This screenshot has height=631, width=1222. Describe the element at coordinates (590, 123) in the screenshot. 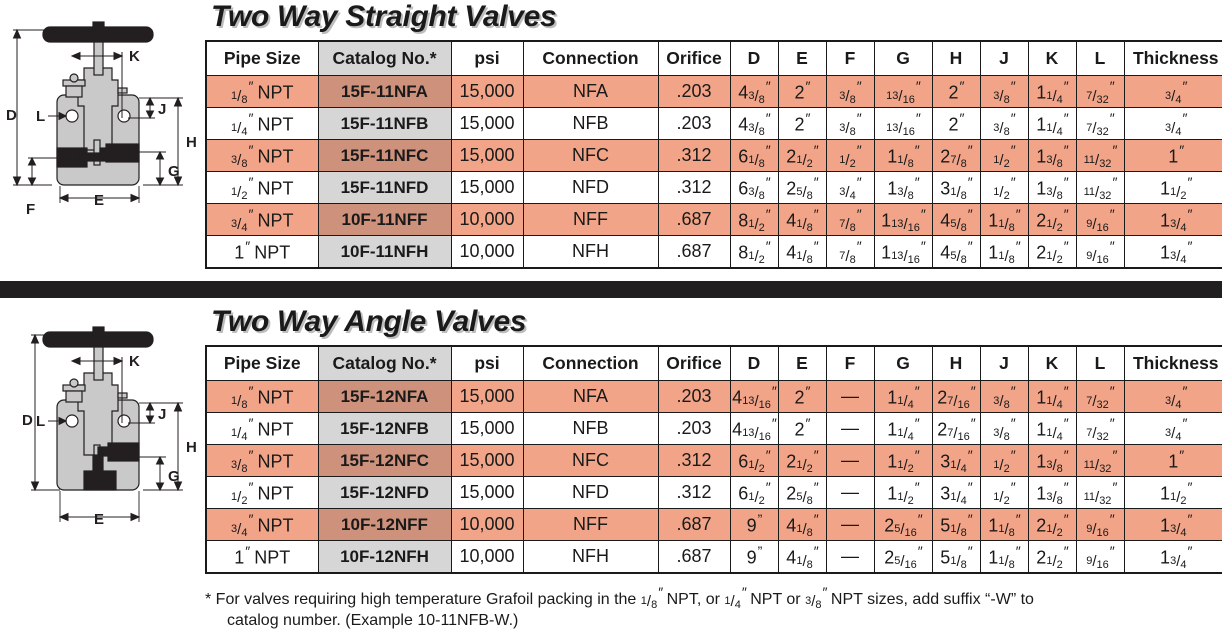

I see `cell-connection: NFB` at that location.